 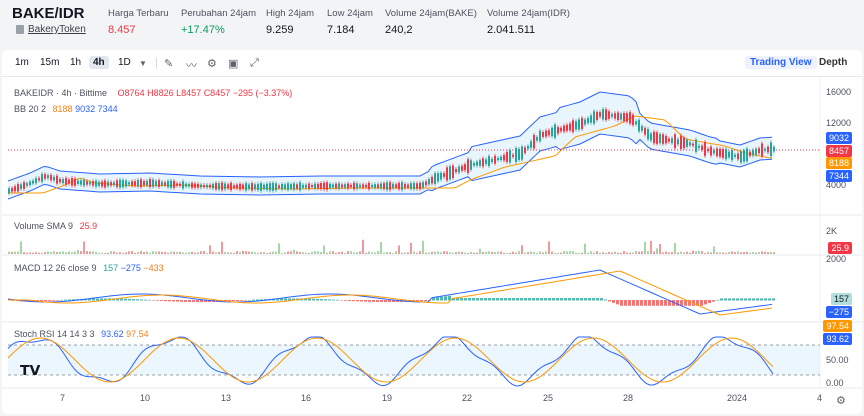 I want to click on date-label: 13, so click(x=226, y=398).